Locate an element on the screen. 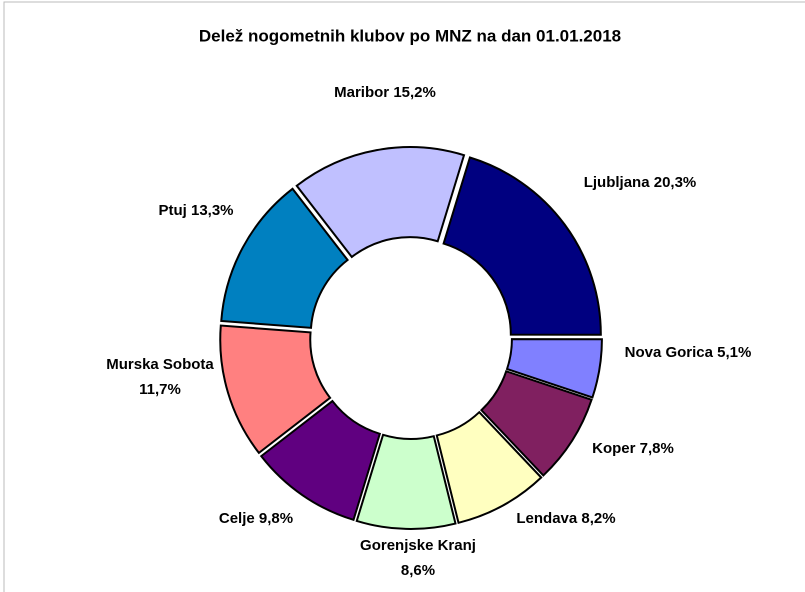 The height and width of the screenshot is (592, 805). category-name: Nova Gorica is located at coordinates (669, 352).